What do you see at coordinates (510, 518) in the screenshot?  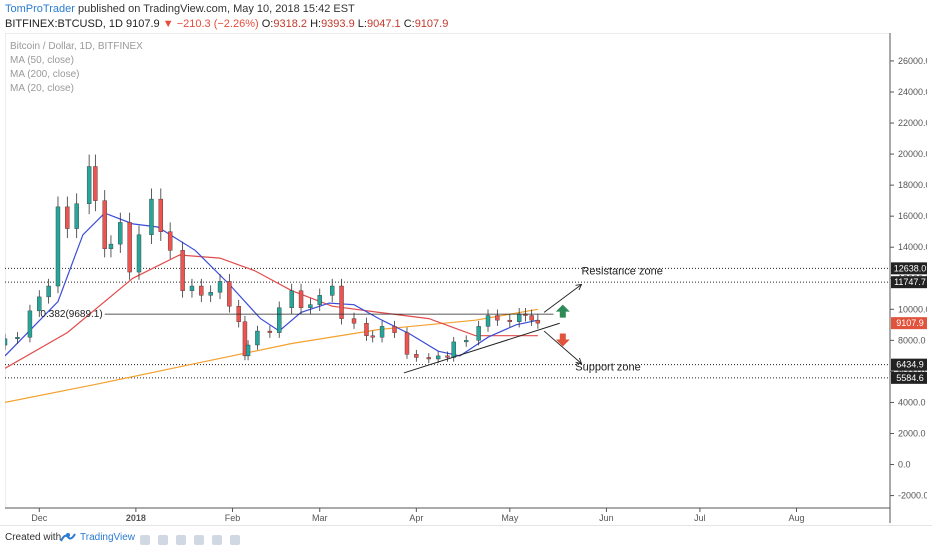 I see `x-tick-label: May` at bounding box center [510, 518].